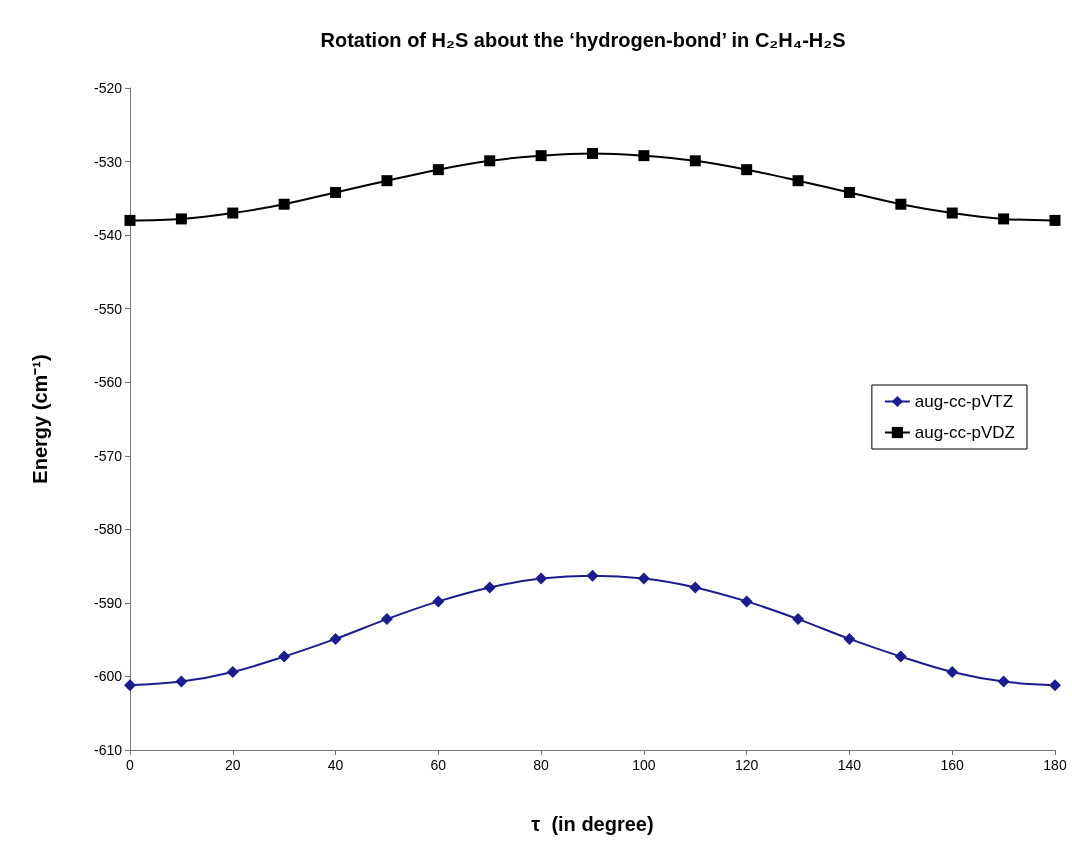  What do you see at coordinates (130, 765) in the screenshot?
I see `x-tick-label: 0` at bounding box center [130, 765].